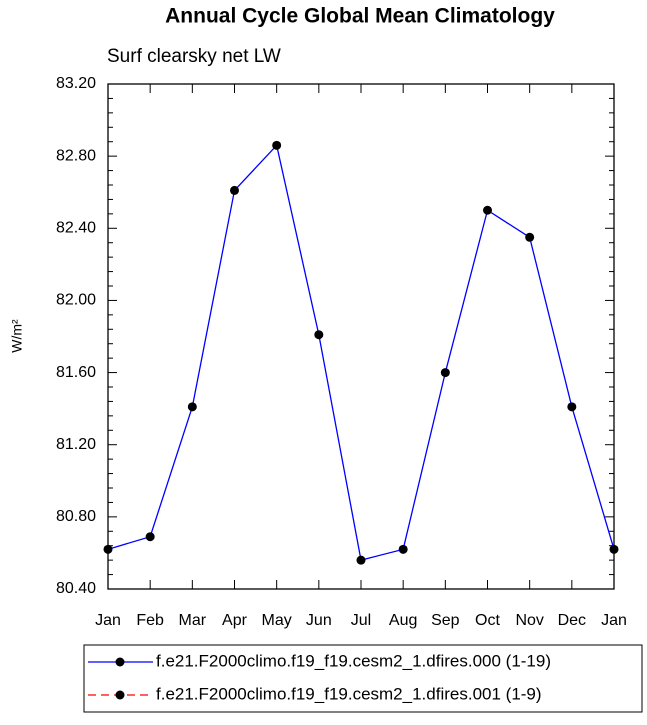  Describe the element at coordinates (76, 300) in the screenshot. I see `y-tick-label: 82.00` at that location.